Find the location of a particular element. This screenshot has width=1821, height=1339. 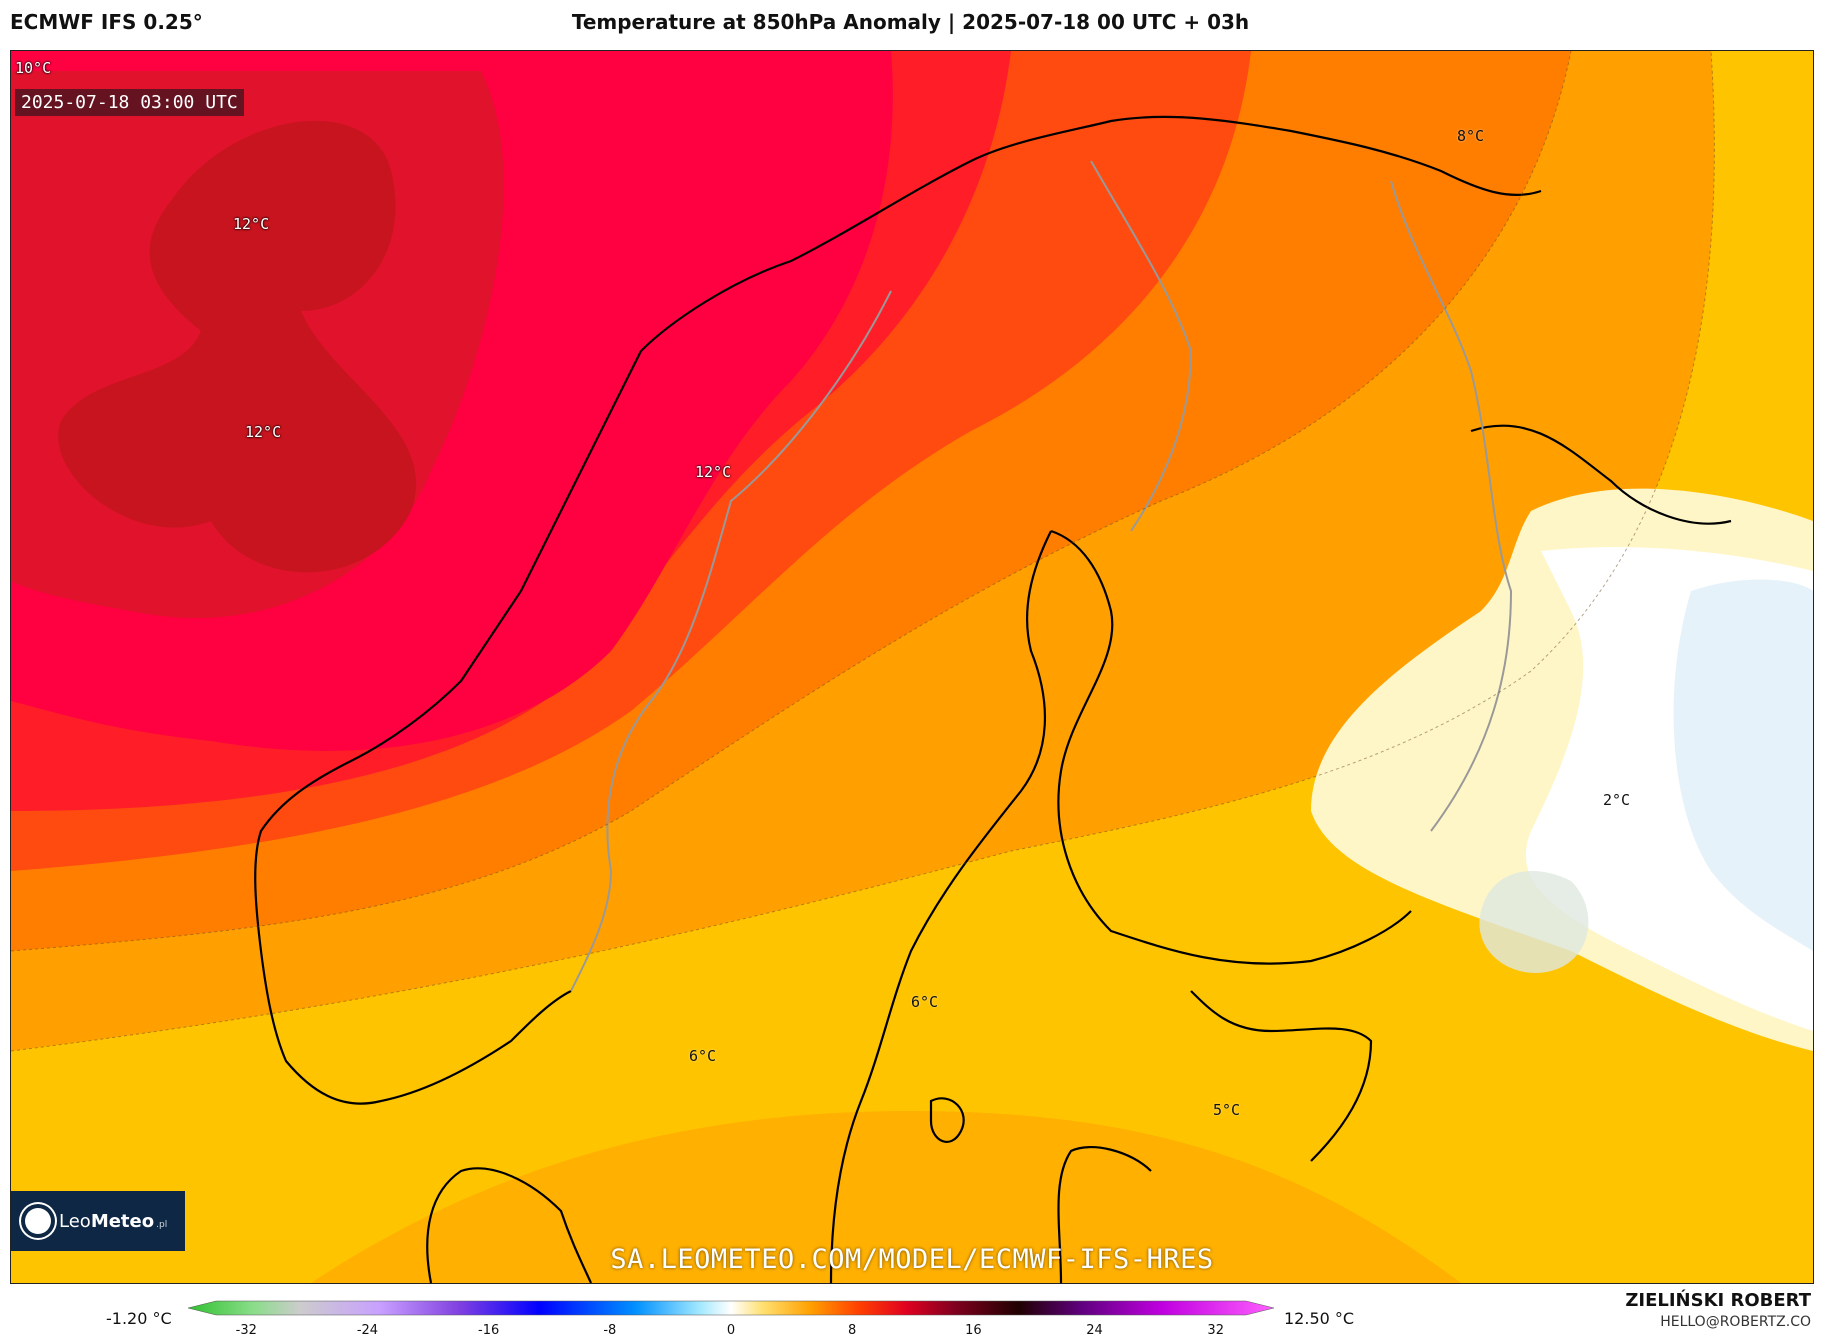

coast-skagerrak is located at coordinates (476, 1046).